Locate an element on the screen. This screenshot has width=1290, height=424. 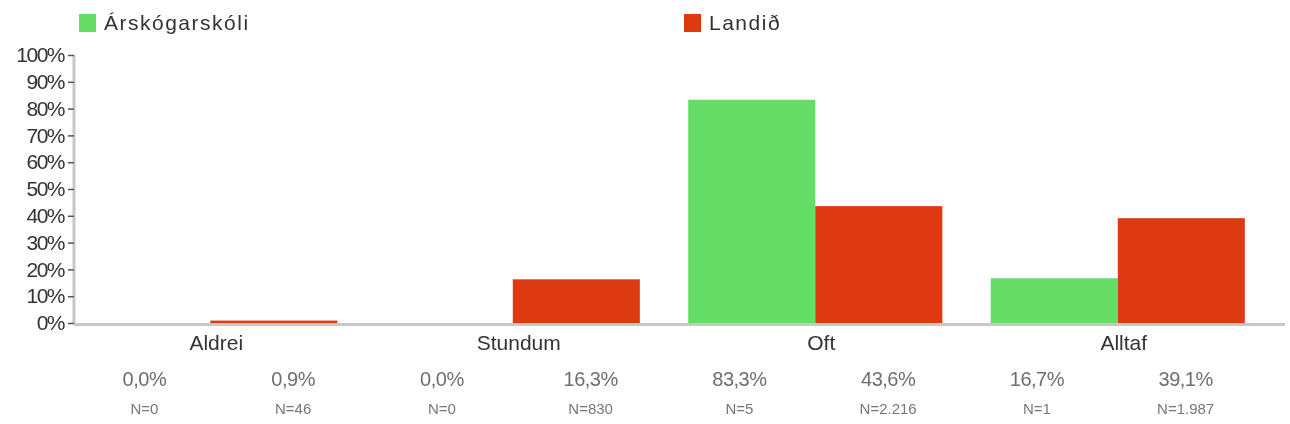
data-label: 39,1% is located at coordinates (1186, 379).